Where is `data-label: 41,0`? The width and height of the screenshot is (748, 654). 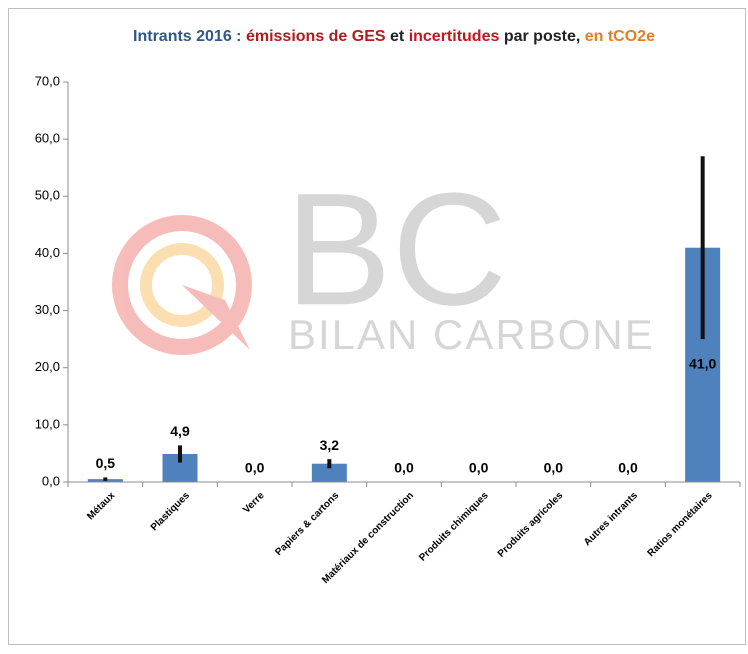
data-label: 41,0 is located at coordinates (702, 364).